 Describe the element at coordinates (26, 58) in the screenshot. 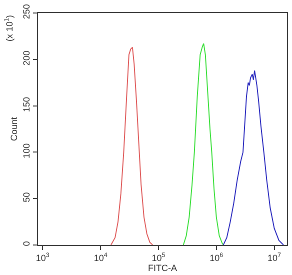

I see `y-tick-label: 200` at that location.